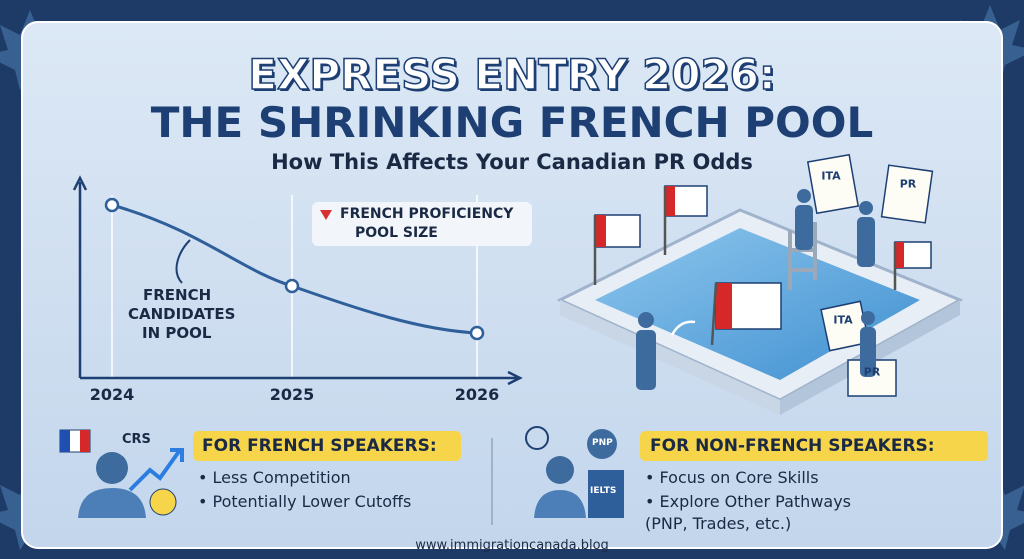 The height and width of the screenshot is (559, 1024). I want to click on legend-text: POOL SIZE, so click(396, 233).